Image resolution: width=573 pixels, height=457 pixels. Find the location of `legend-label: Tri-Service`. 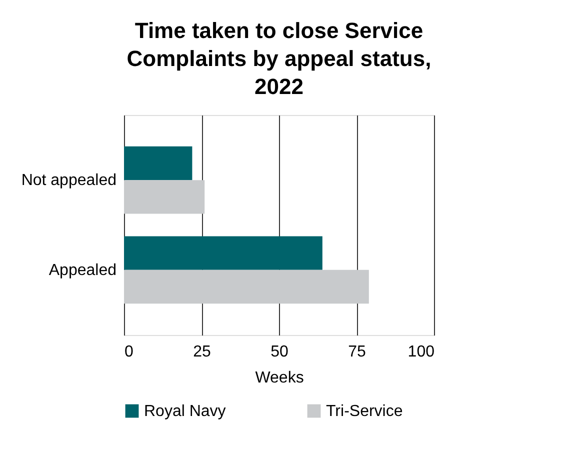

legend-label: Tri-Service is located at coordinates (364, 411).